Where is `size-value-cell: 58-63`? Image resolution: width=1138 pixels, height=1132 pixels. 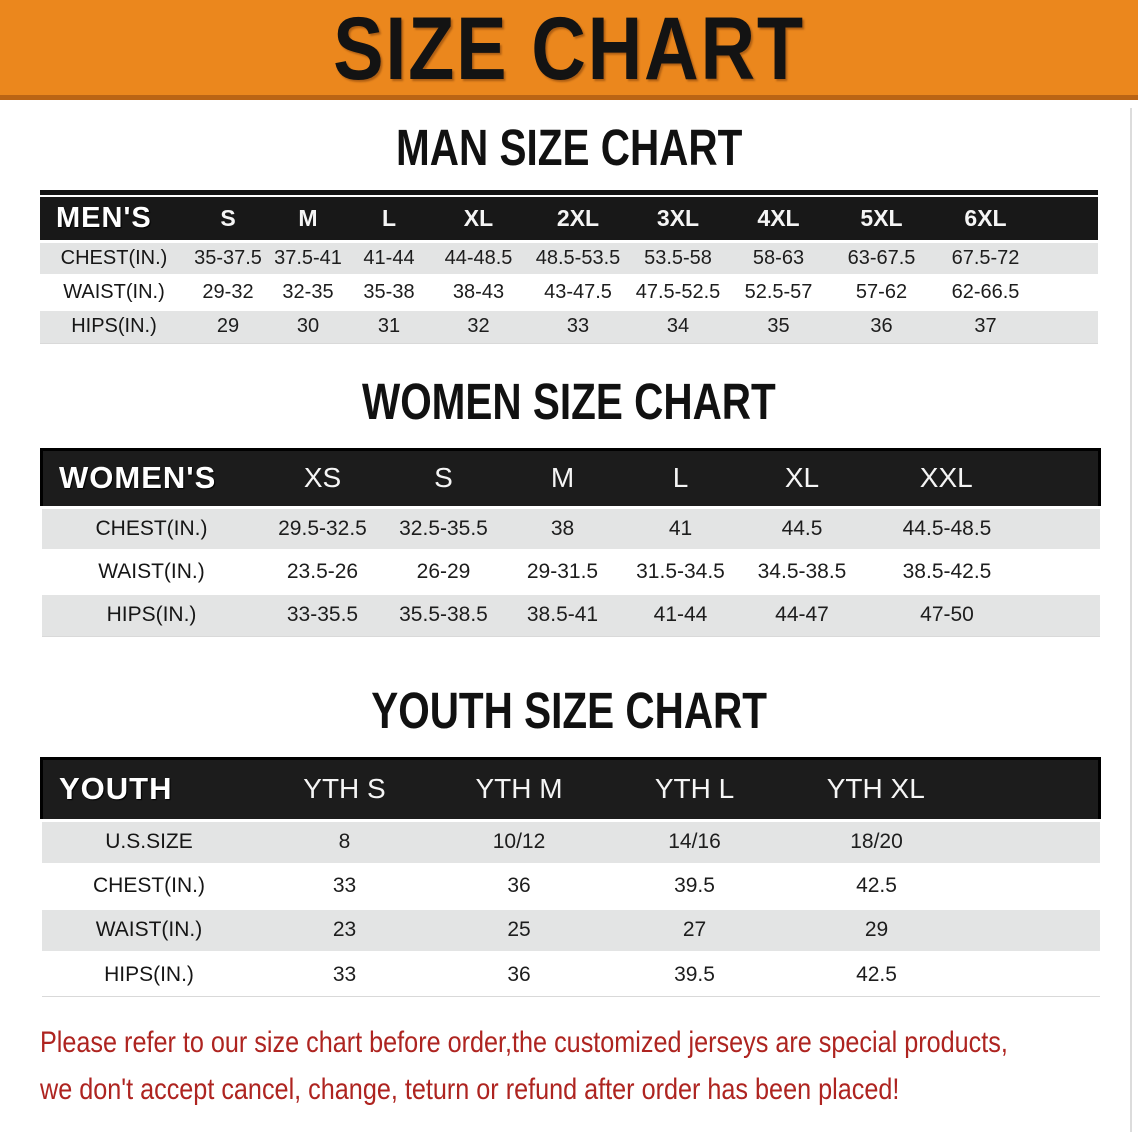 size-value-cell: 58-63 is located at coordinates (778, 257).